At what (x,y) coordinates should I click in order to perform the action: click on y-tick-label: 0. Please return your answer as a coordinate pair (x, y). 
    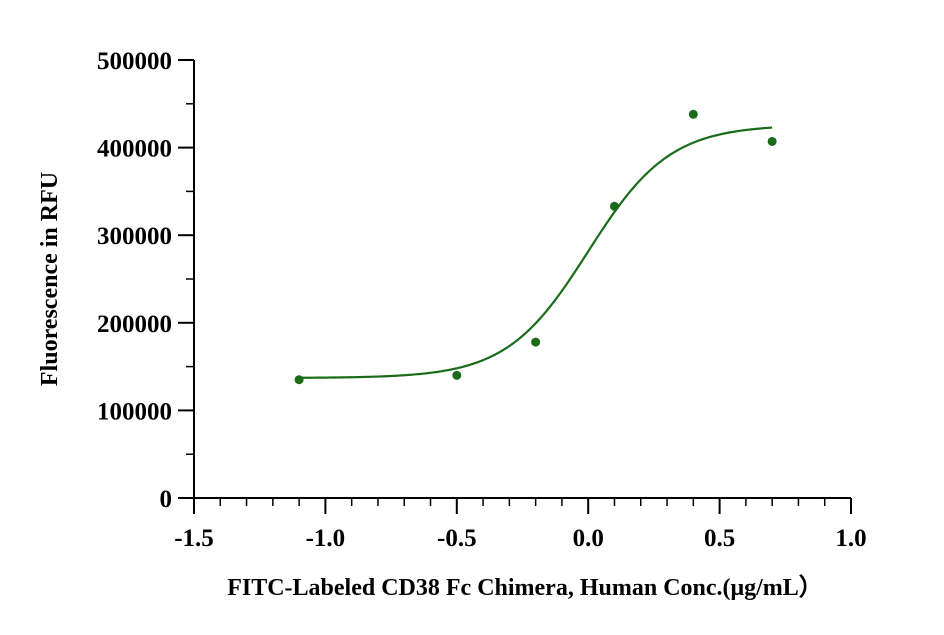
    Looking at the image, I should click on (166, 499).